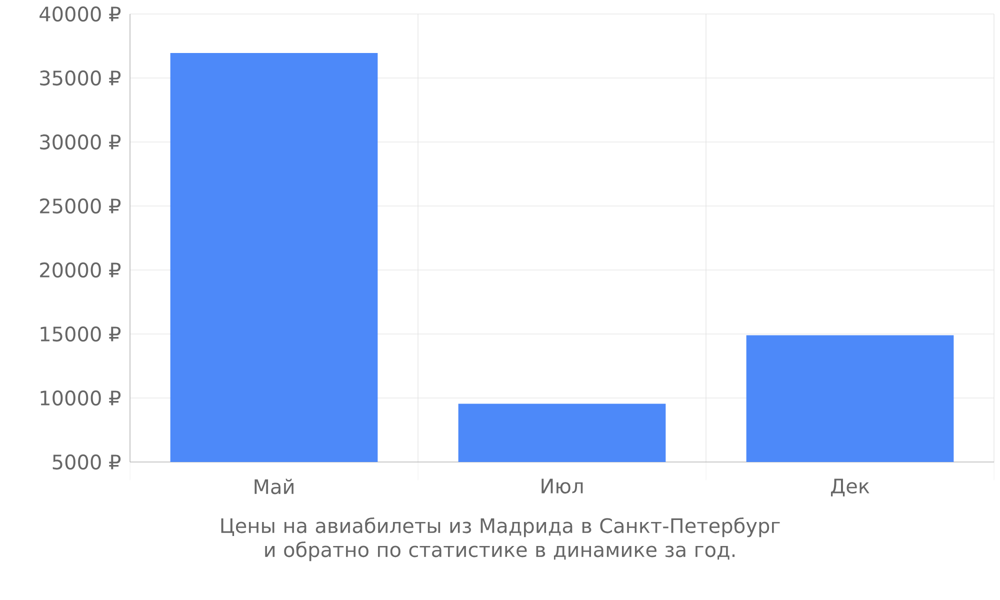  What do you see at coordinates (80, 398) in the screenshot?
I see `y-tick-label: 10000 ₽` at bounding box center [80, 398].